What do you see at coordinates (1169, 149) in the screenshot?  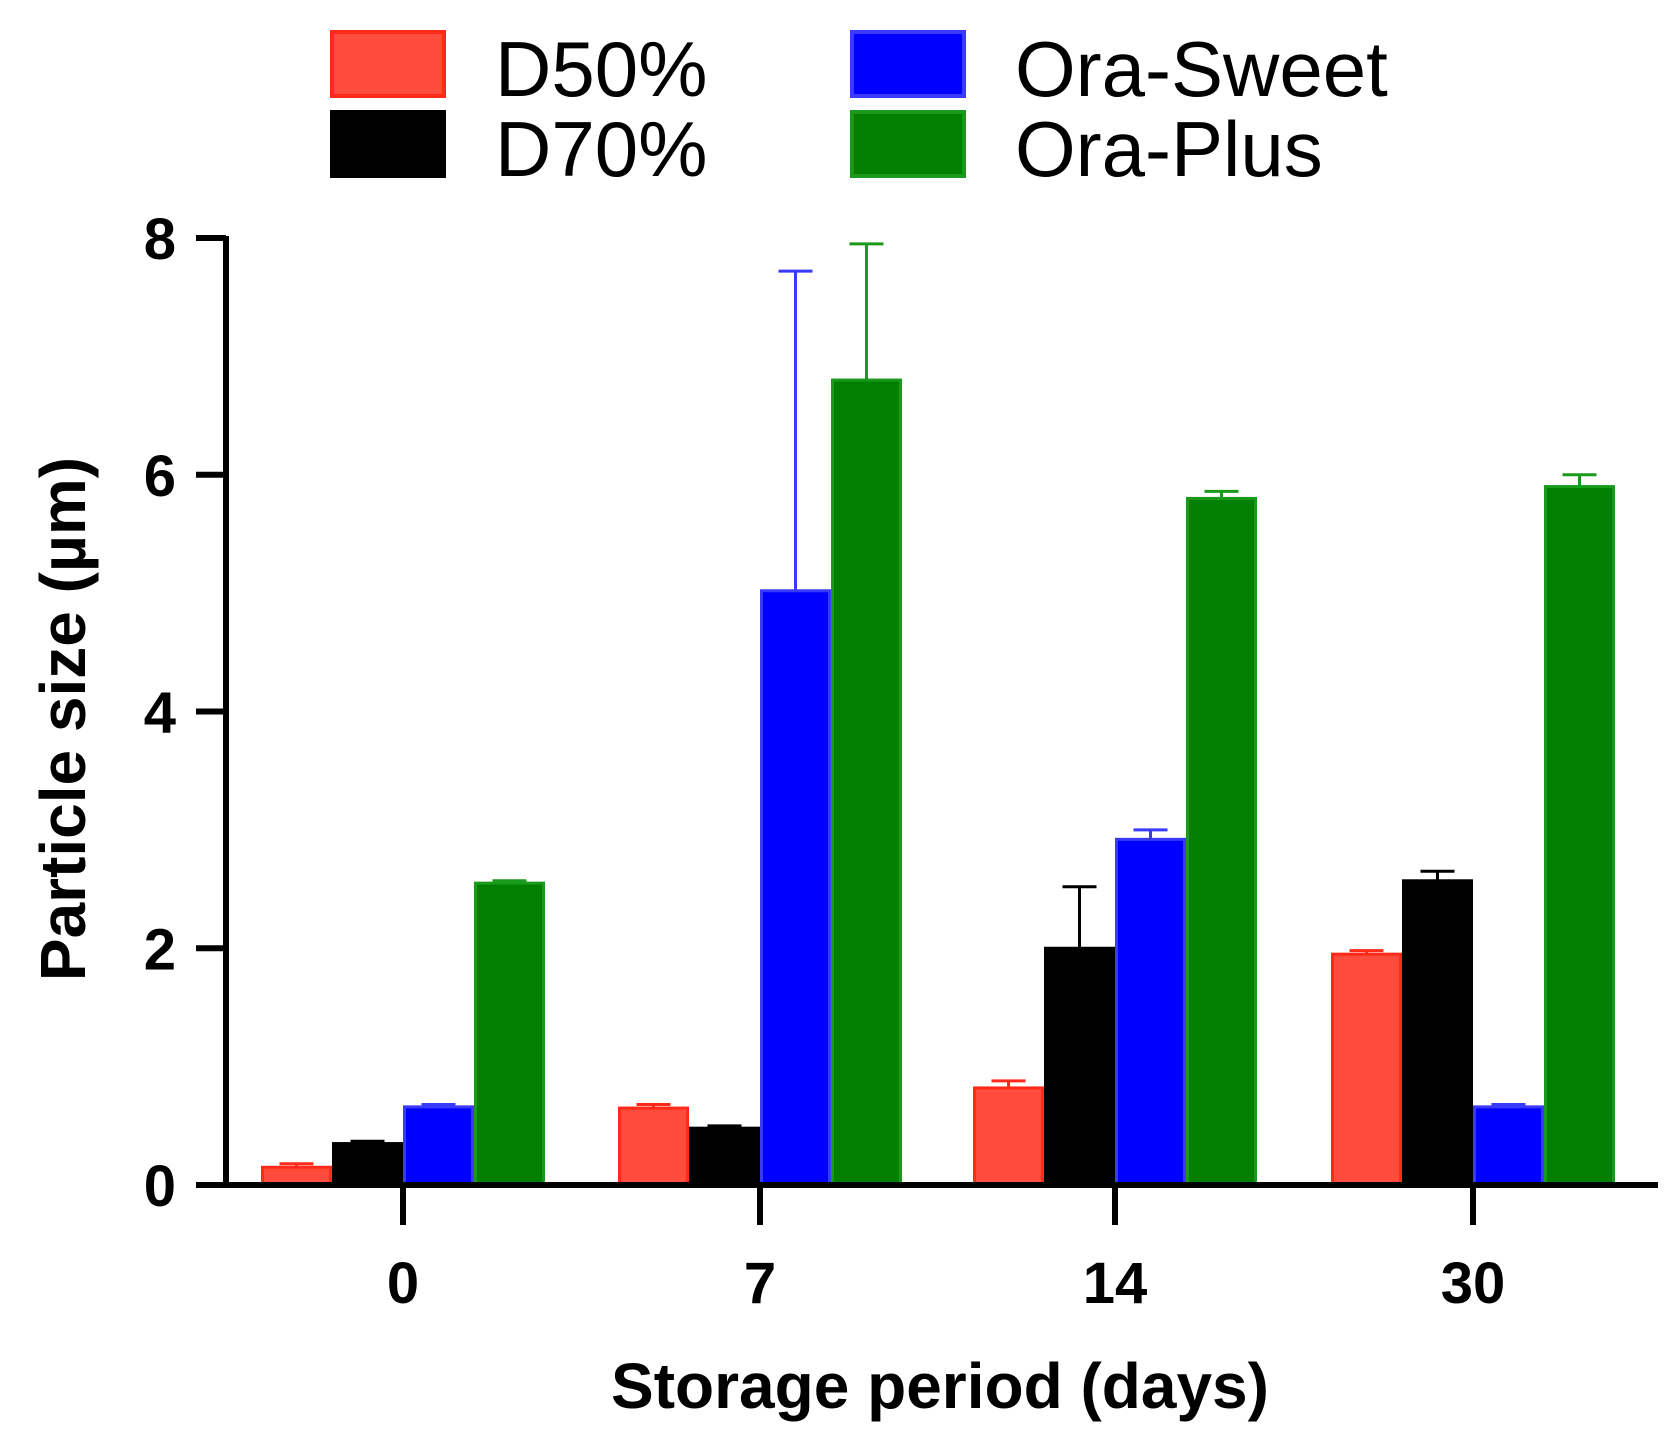 I see `legend-label-ora-plus: Ora-Plus` at bounding box center [1169, 149].